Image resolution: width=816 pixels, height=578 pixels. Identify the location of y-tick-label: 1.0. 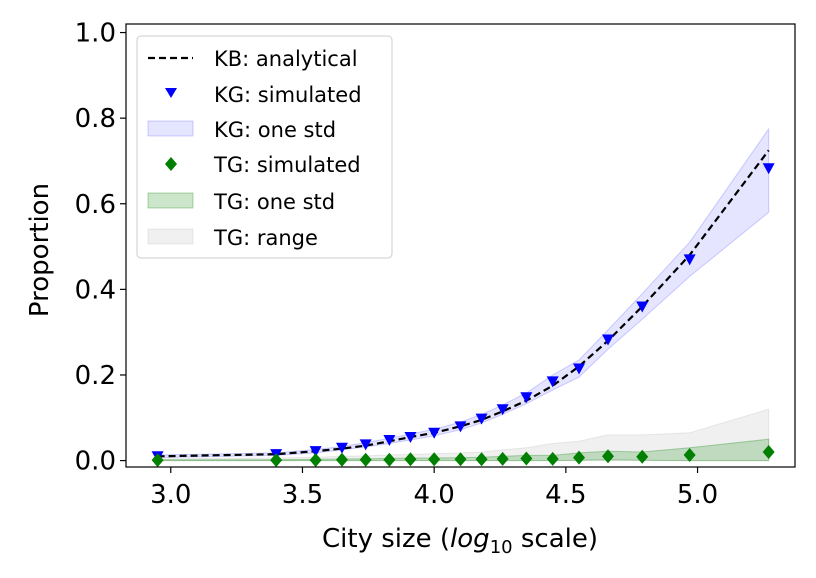
(95, 34).